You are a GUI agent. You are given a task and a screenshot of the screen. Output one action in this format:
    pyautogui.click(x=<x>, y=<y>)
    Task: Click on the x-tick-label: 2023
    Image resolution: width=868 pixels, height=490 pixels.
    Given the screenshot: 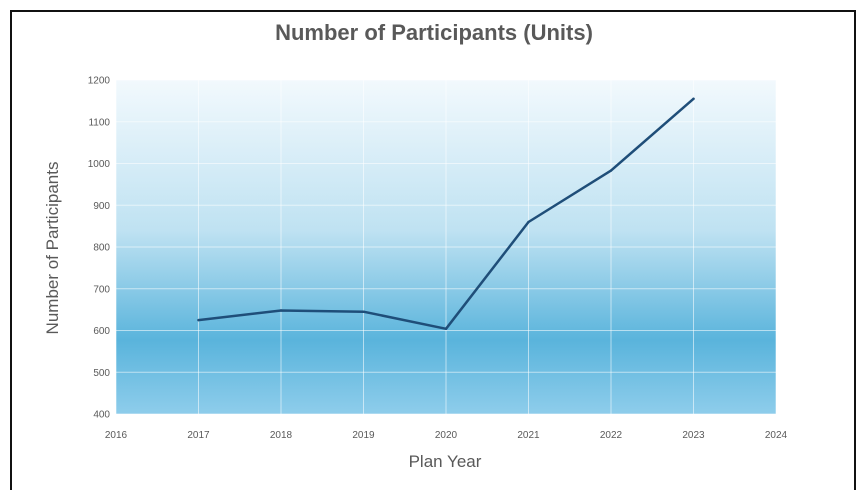 What is the action you would take?
    pyautogui.click(x=693, y=435)
    